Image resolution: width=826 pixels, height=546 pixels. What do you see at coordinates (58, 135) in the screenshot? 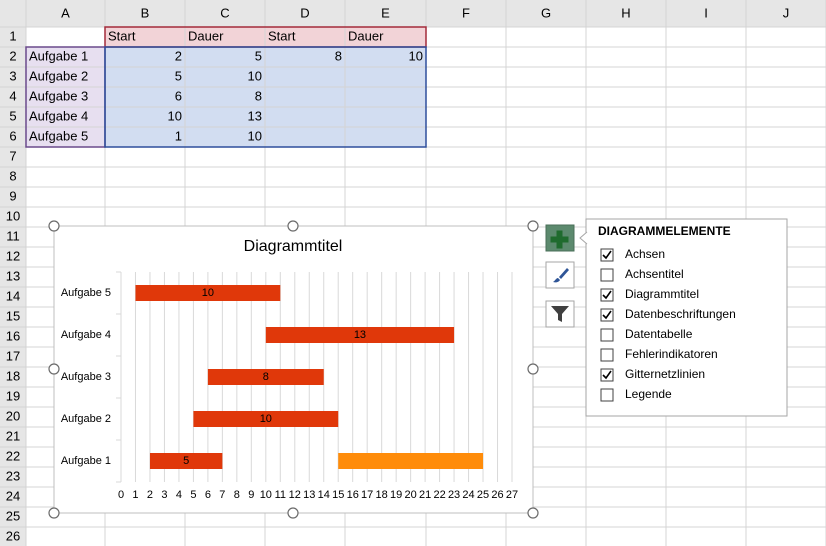
I see `cell-text: Aufgabe 5` at bounding box center [58, 135].